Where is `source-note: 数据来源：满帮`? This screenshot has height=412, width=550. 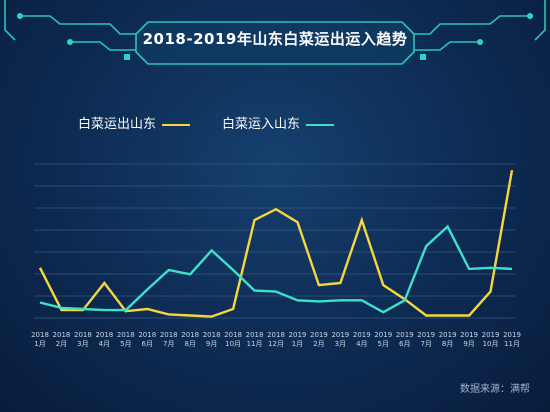
source-note: 数据来源：满帮 is located at coordinates (495, 389).